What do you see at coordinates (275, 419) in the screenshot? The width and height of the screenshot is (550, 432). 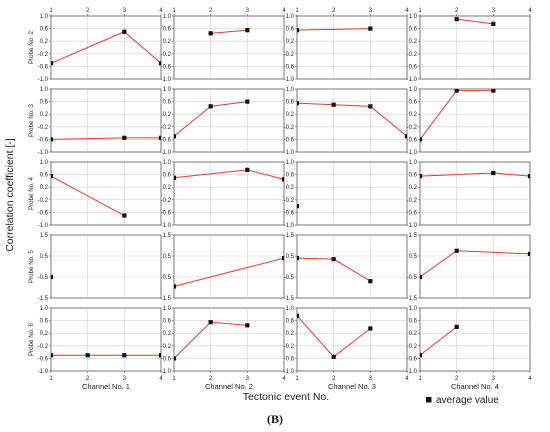 I see `figure-label: (B)` at bounding box center [275, 419].